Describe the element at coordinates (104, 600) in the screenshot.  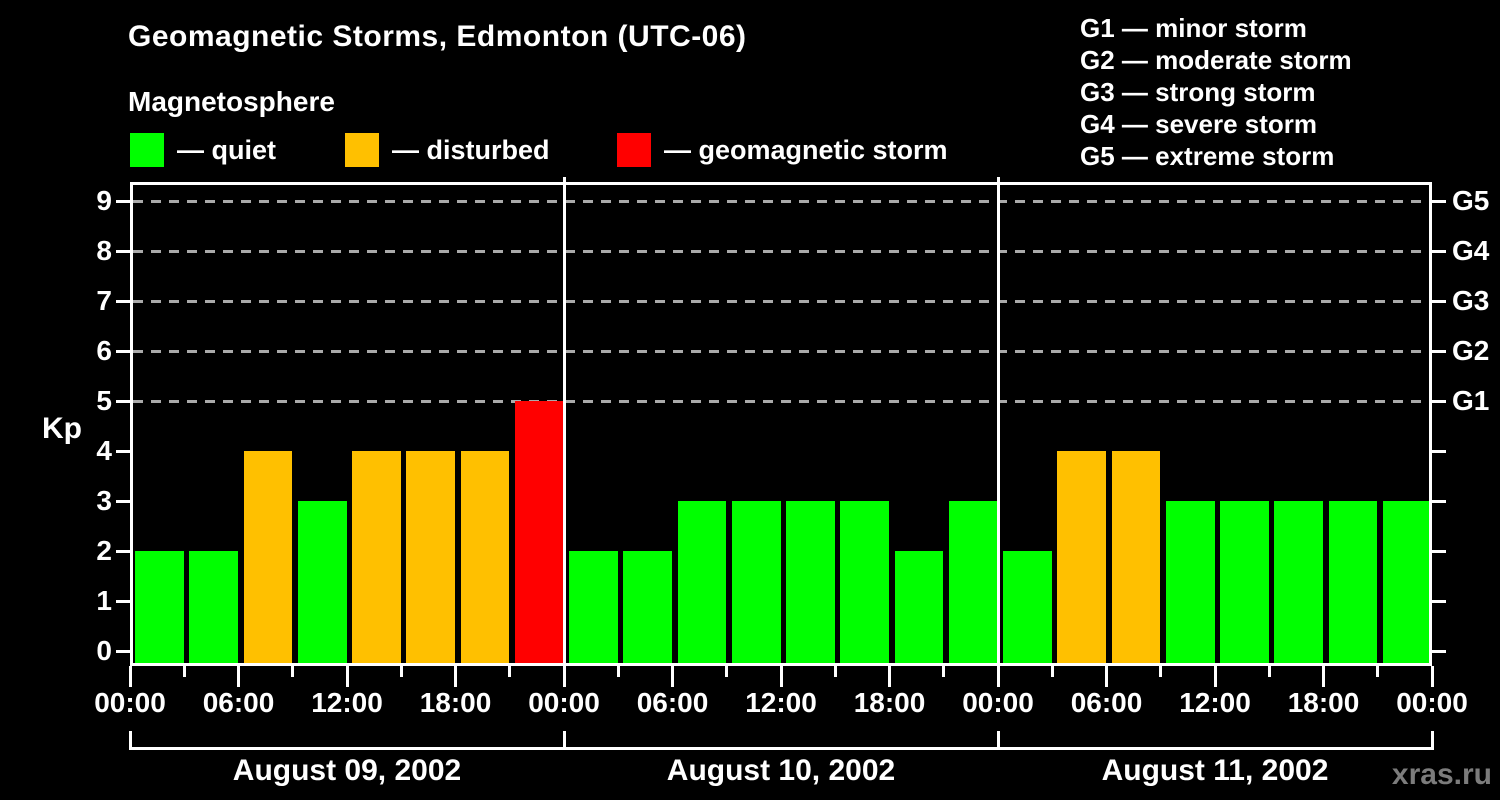
I see `y-tick-label: 1` at that location.